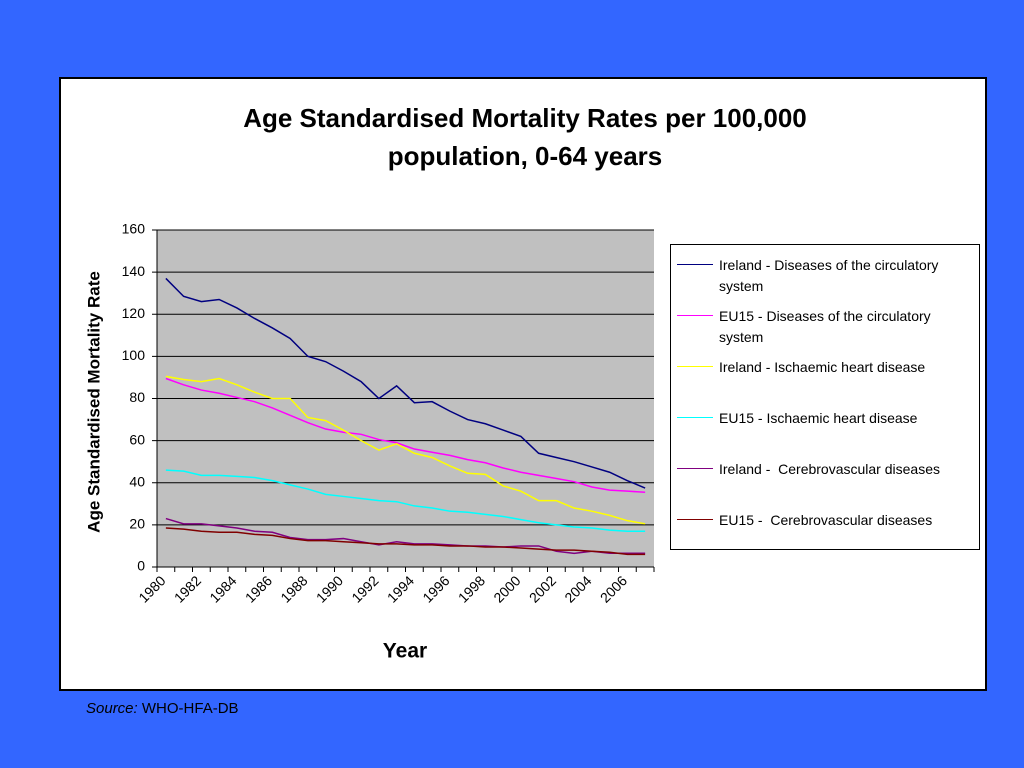 The image size is (1024, 768). Describe the element at coordinates (825, 380) in the screenshot. I see `legend-item: Ireland - Ischaemic heart disease` at that location.